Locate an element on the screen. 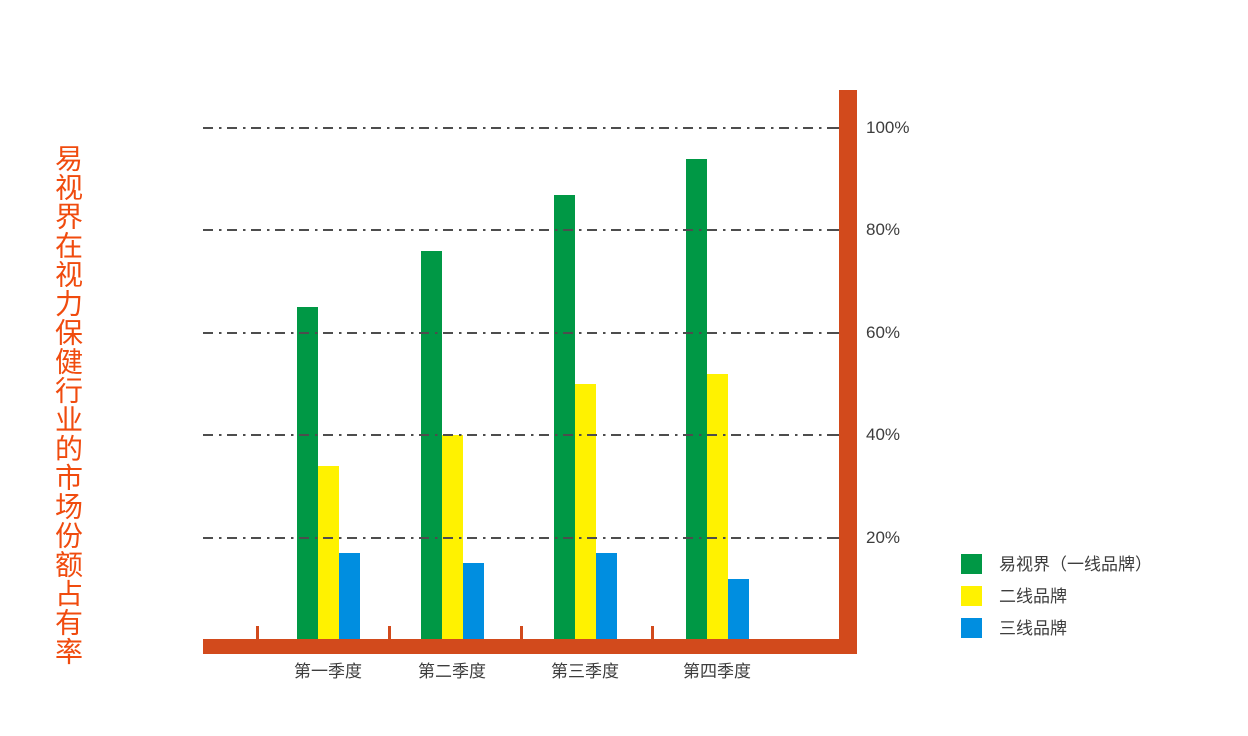 The width and height of the screenshot is (1248, 736). legend-label: 易视界（一线品牌） is located at coordinates (1075, 564).